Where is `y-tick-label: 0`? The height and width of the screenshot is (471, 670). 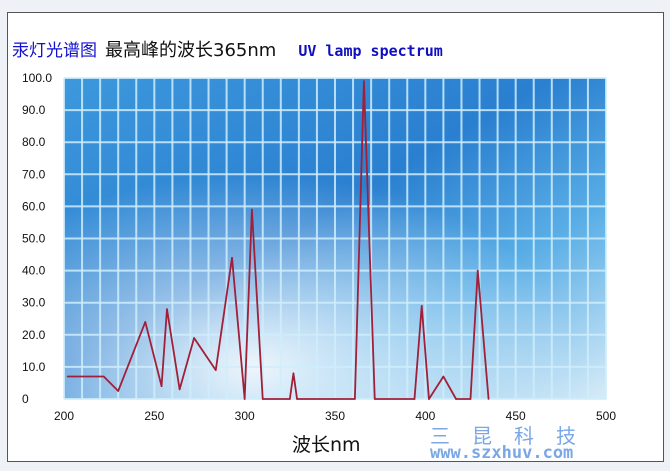
y-tick-label: 0 is located at coordinates (25, 399).